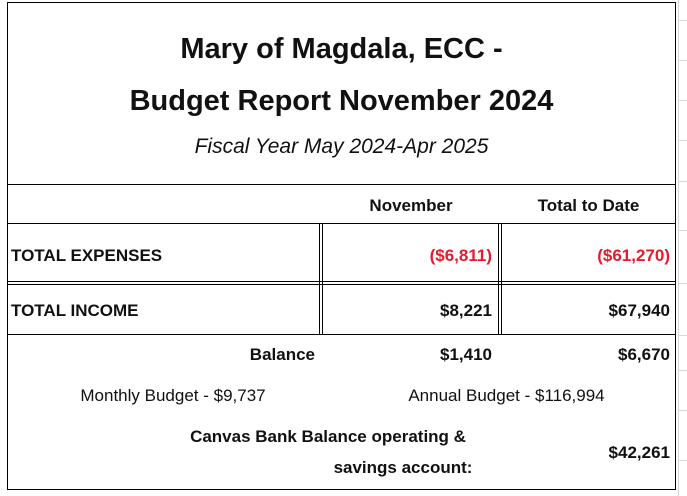 Image resolution: width=687 pixels, height=496 pixels. I want to click on column-header-month: November, so click(411, 205).